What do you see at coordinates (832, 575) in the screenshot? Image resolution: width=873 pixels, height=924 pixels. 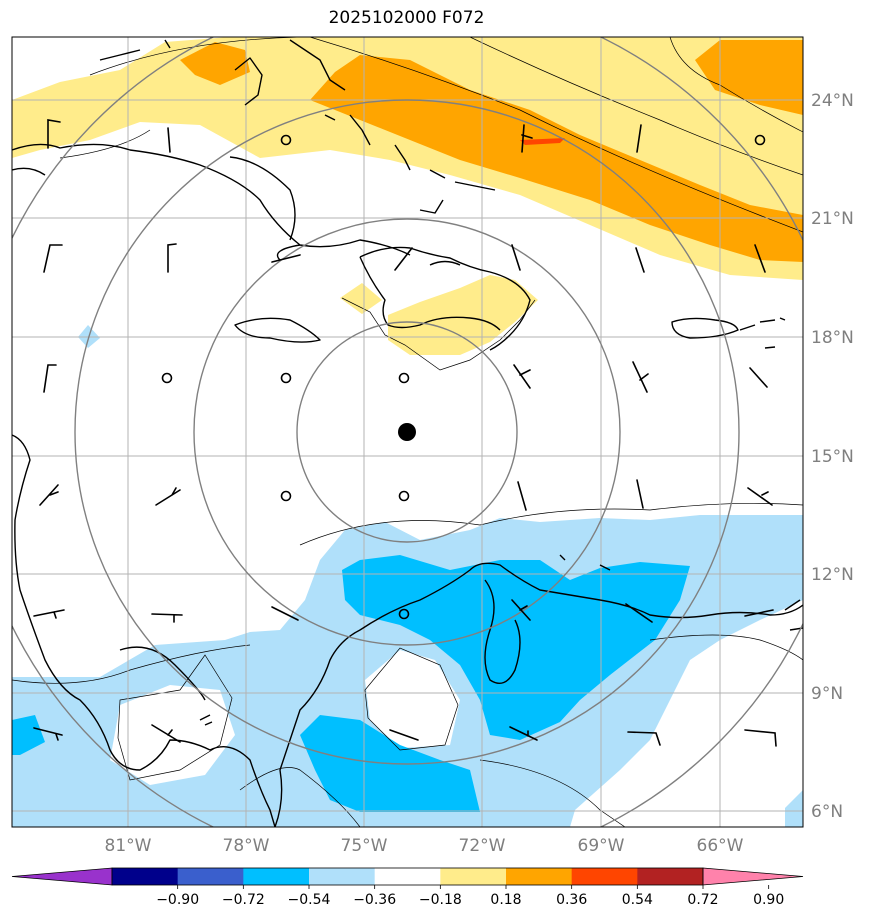 I see `lat-label: 12°N` at bounding box center [832, 575].